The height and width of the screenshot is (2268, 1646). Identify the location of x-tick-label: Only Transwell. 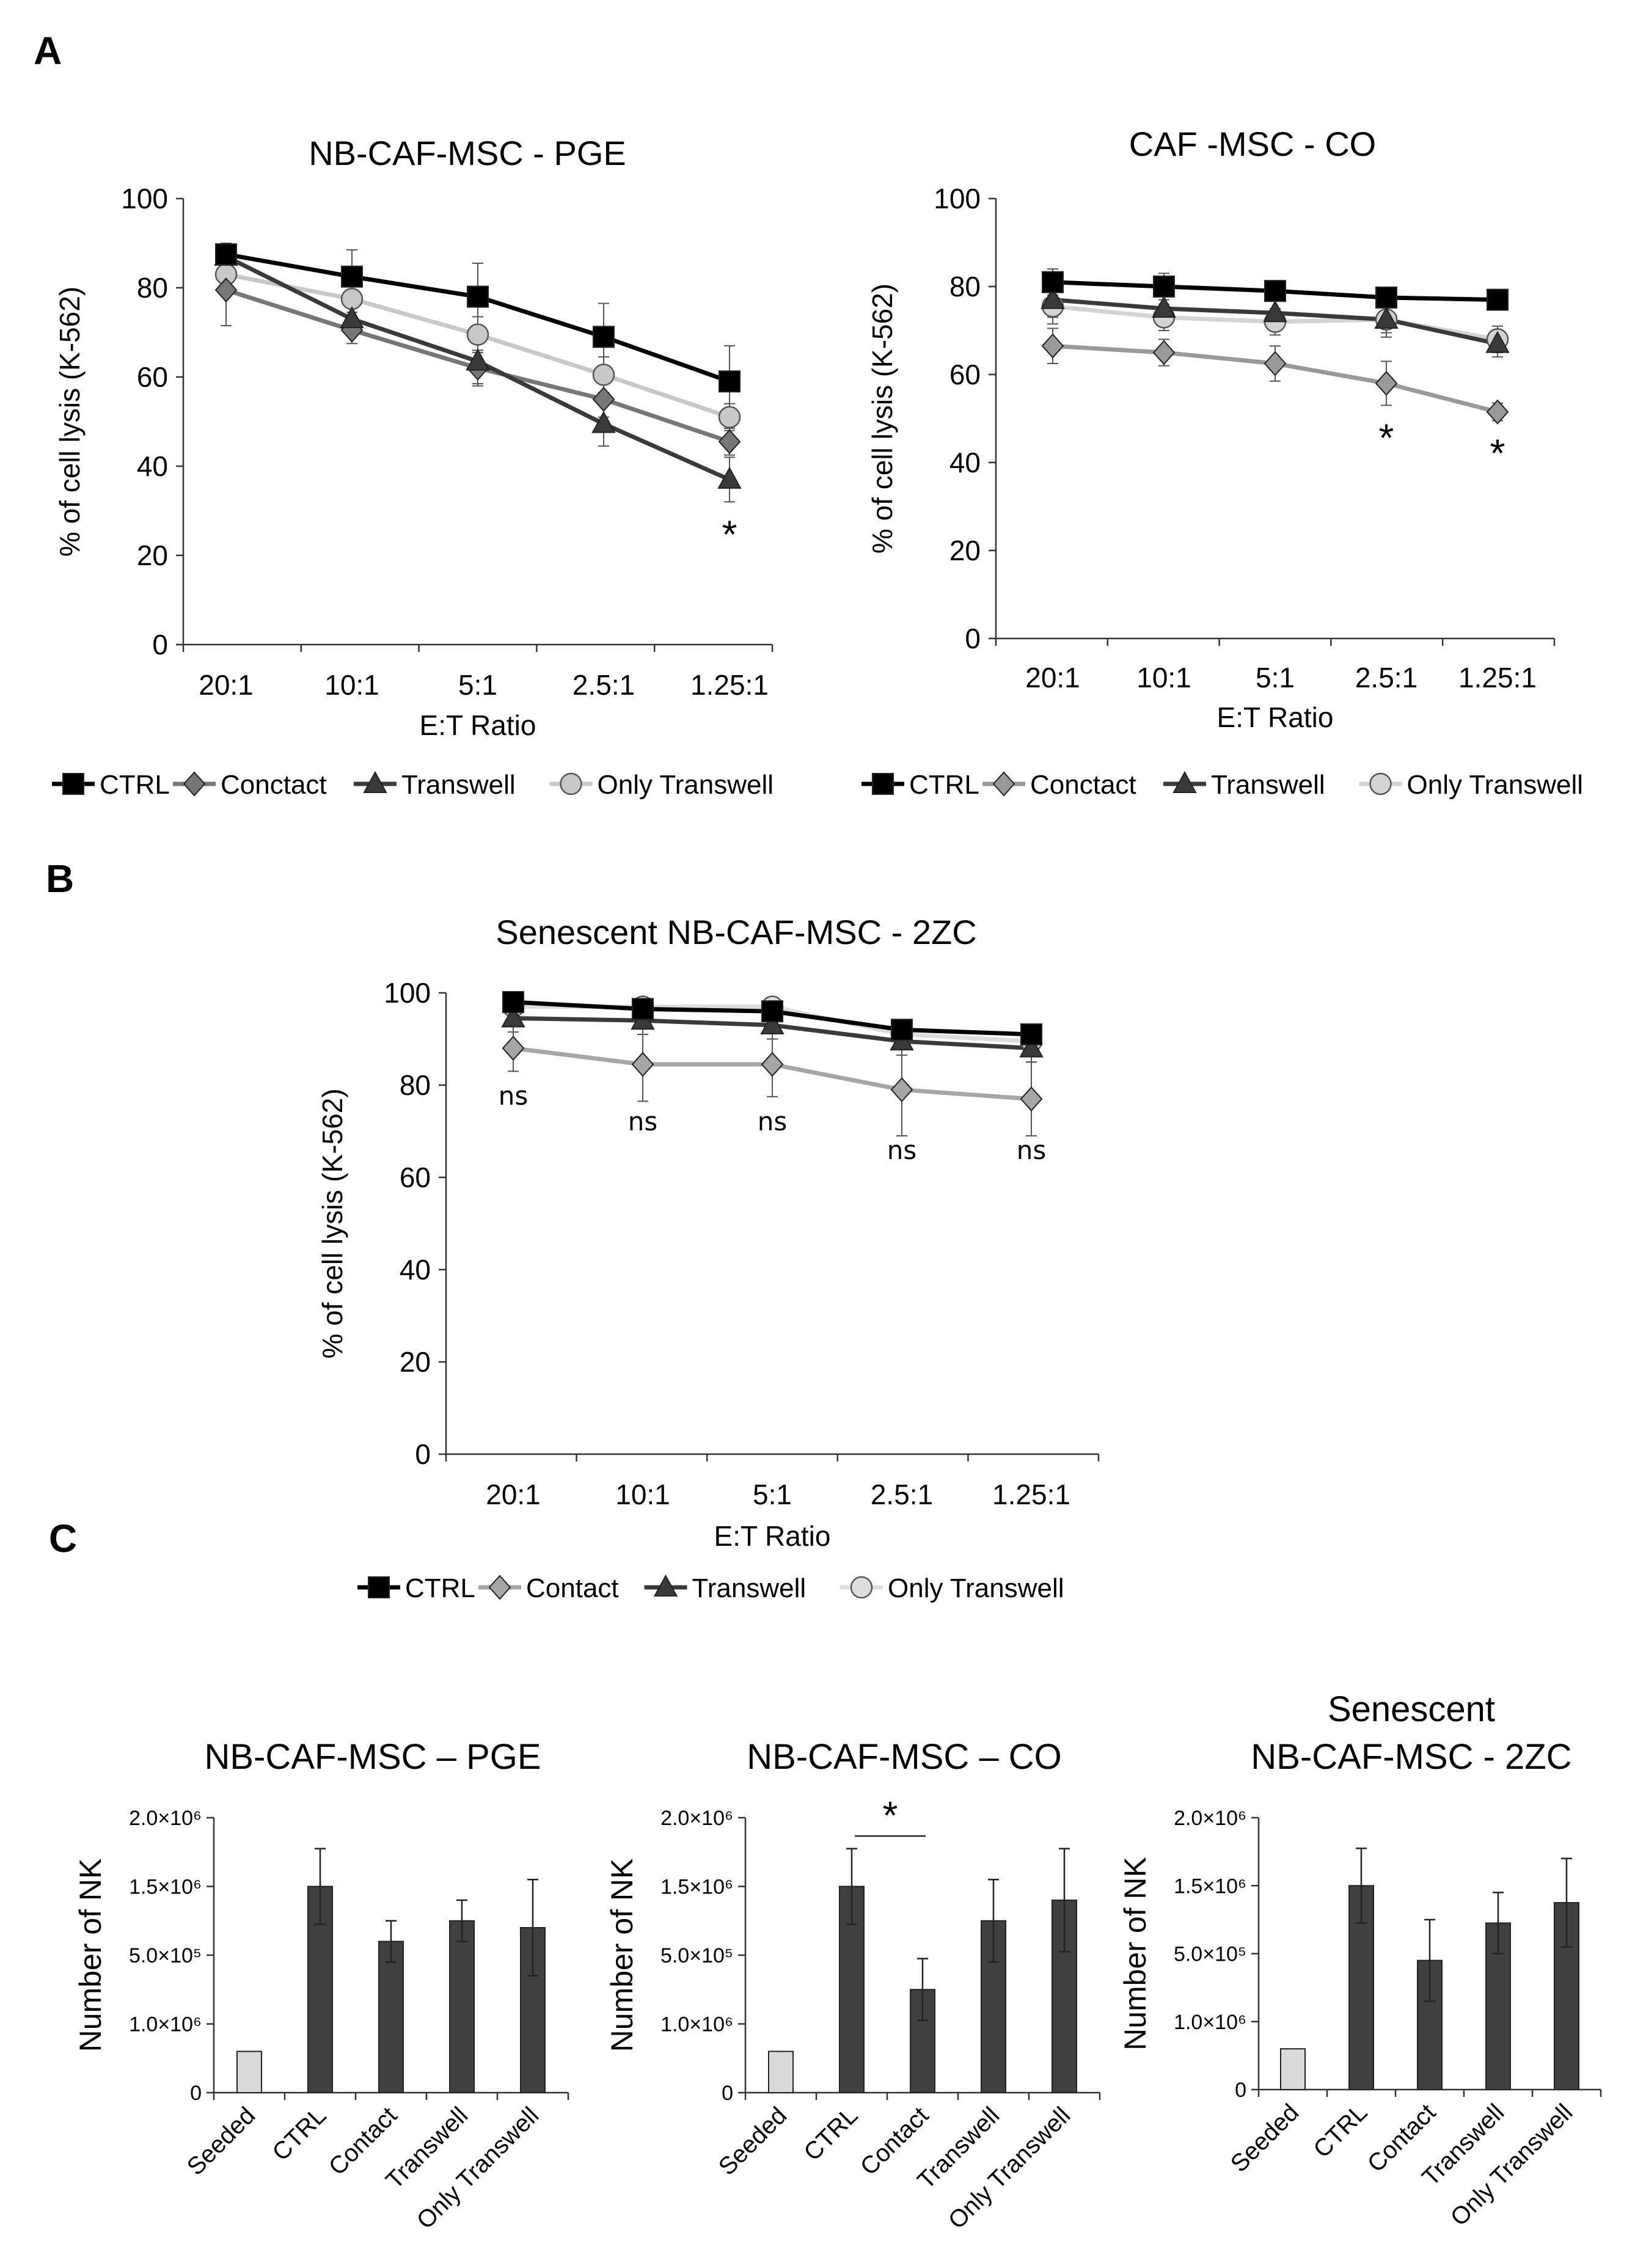
(478, 2168).